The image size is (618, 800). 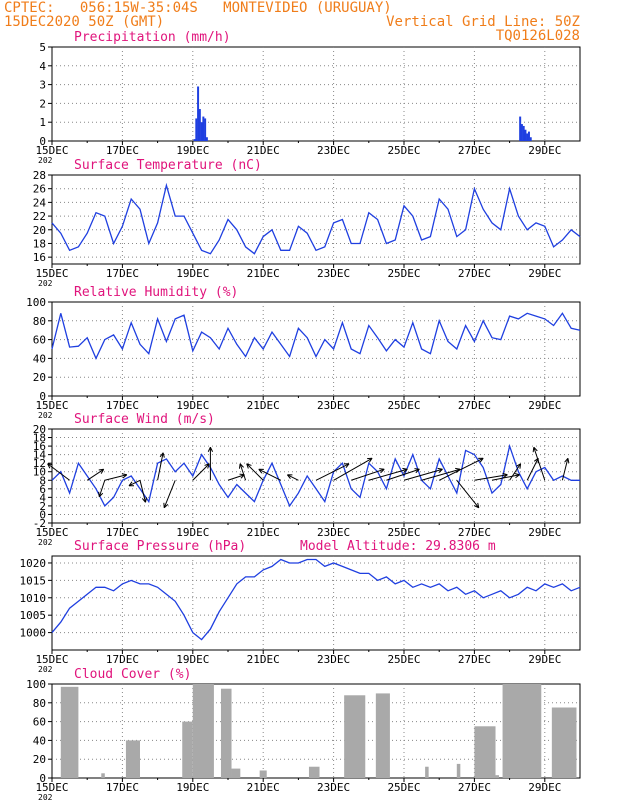 What do you see at coordinates (398, 546) in the screenshot?
I see `panel-annotation: Model Altitude: 29.8306 m` at bounding box center [398, 546].